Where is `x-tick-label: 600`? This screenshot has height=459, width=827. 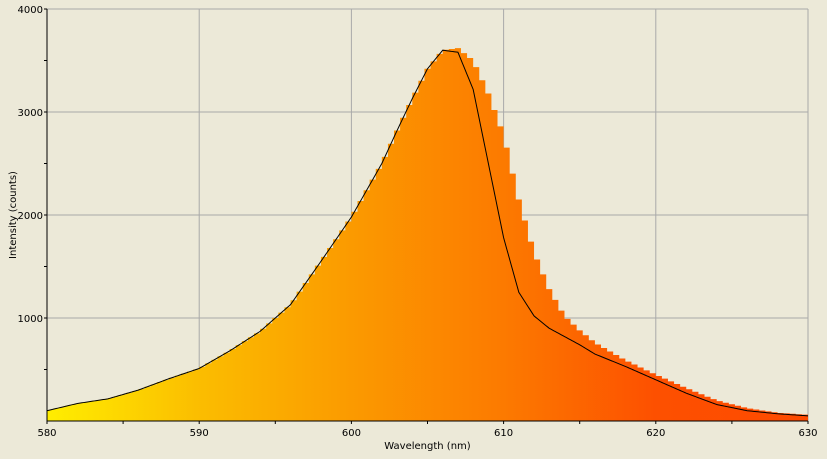
x-tick-label: 600 is located at coordinates (351, 433).